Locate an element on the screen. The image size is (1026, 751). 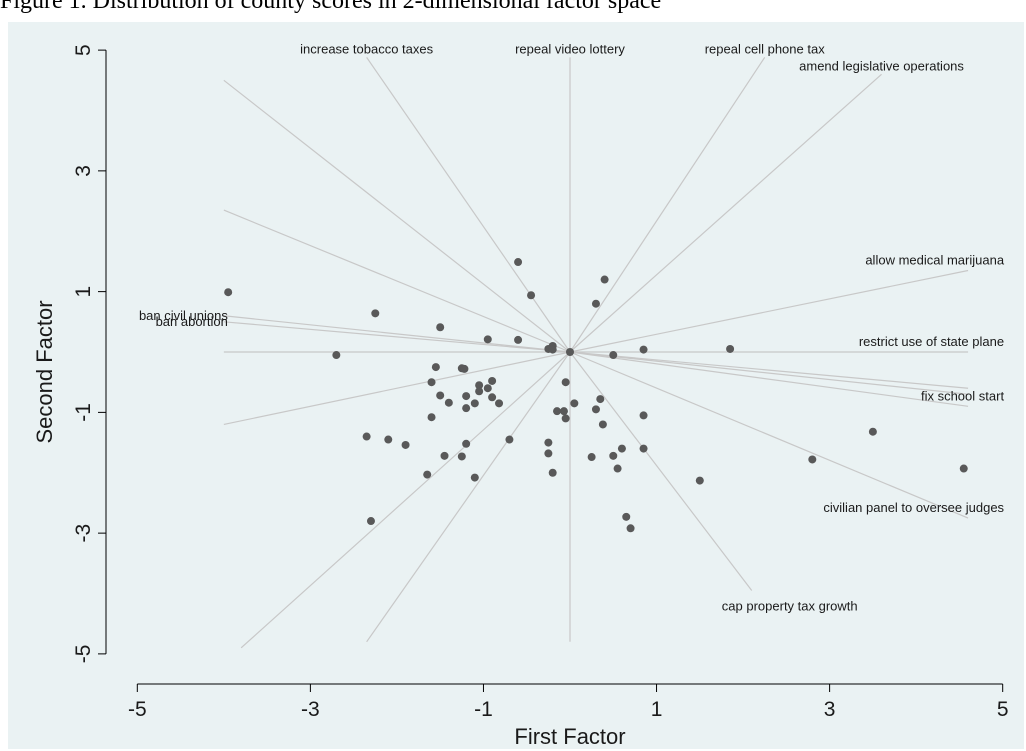
vector-label: fix school start is located at coordinates (962, 395).